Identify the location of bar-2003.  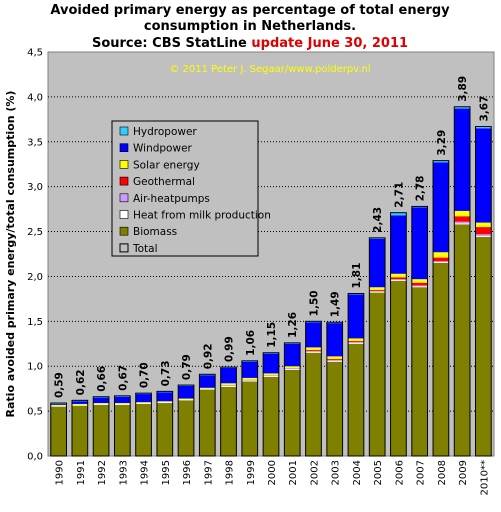
(335, 389).